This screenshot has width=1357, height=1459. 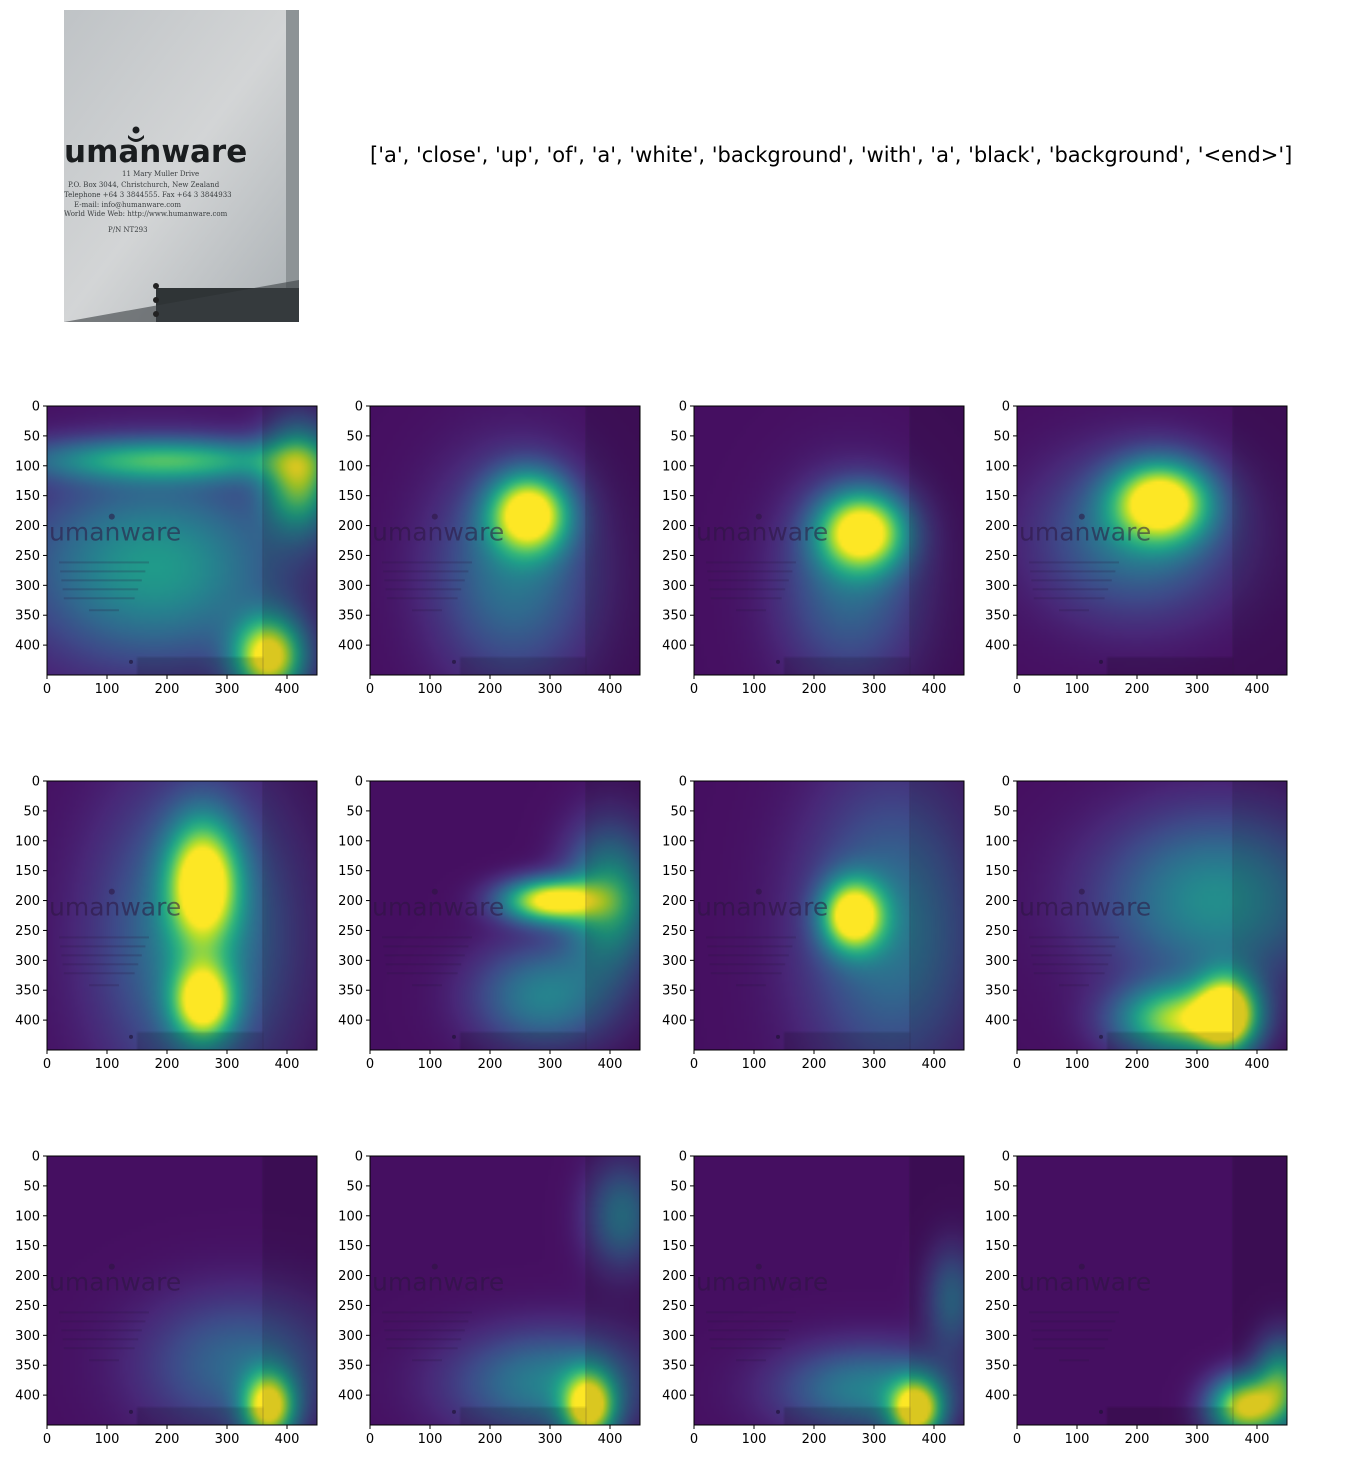 I want to click on y-tick-label: 100, so click(x=674, y=466).